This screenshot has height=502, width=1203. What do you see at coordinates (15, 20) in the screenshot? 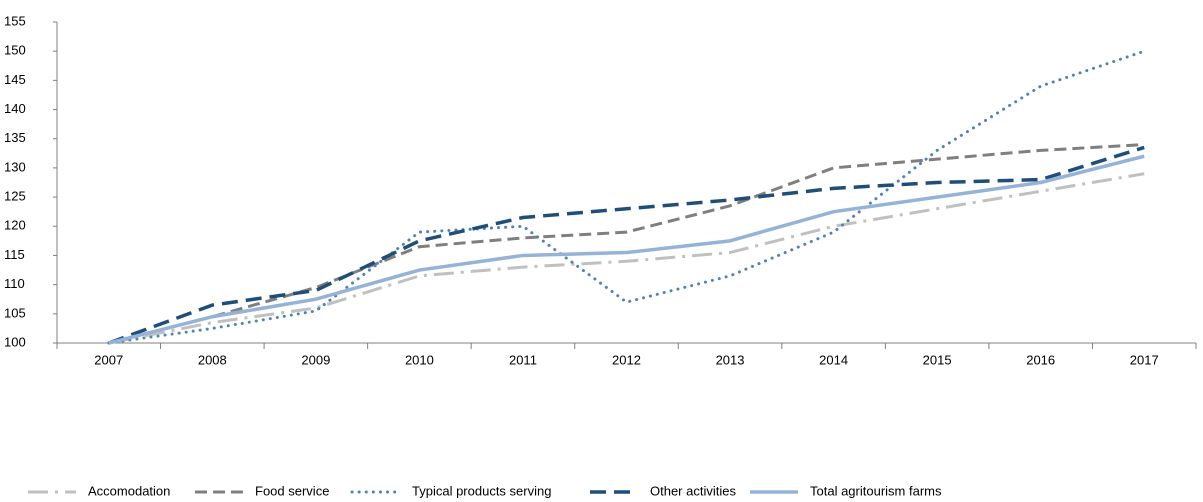
I see `y-tick-label: 155` at bounding box center [15, 20].